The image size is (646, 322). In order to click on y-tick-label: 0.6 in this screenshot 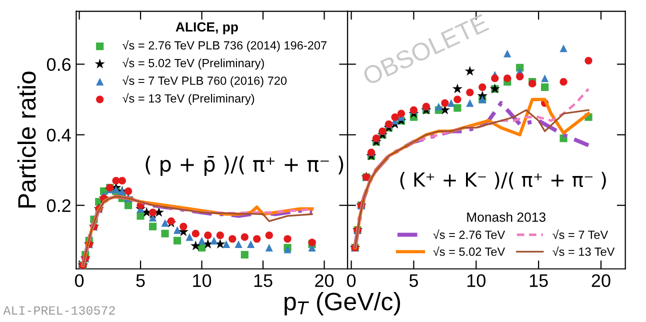, I will do `click(58, 64)`.